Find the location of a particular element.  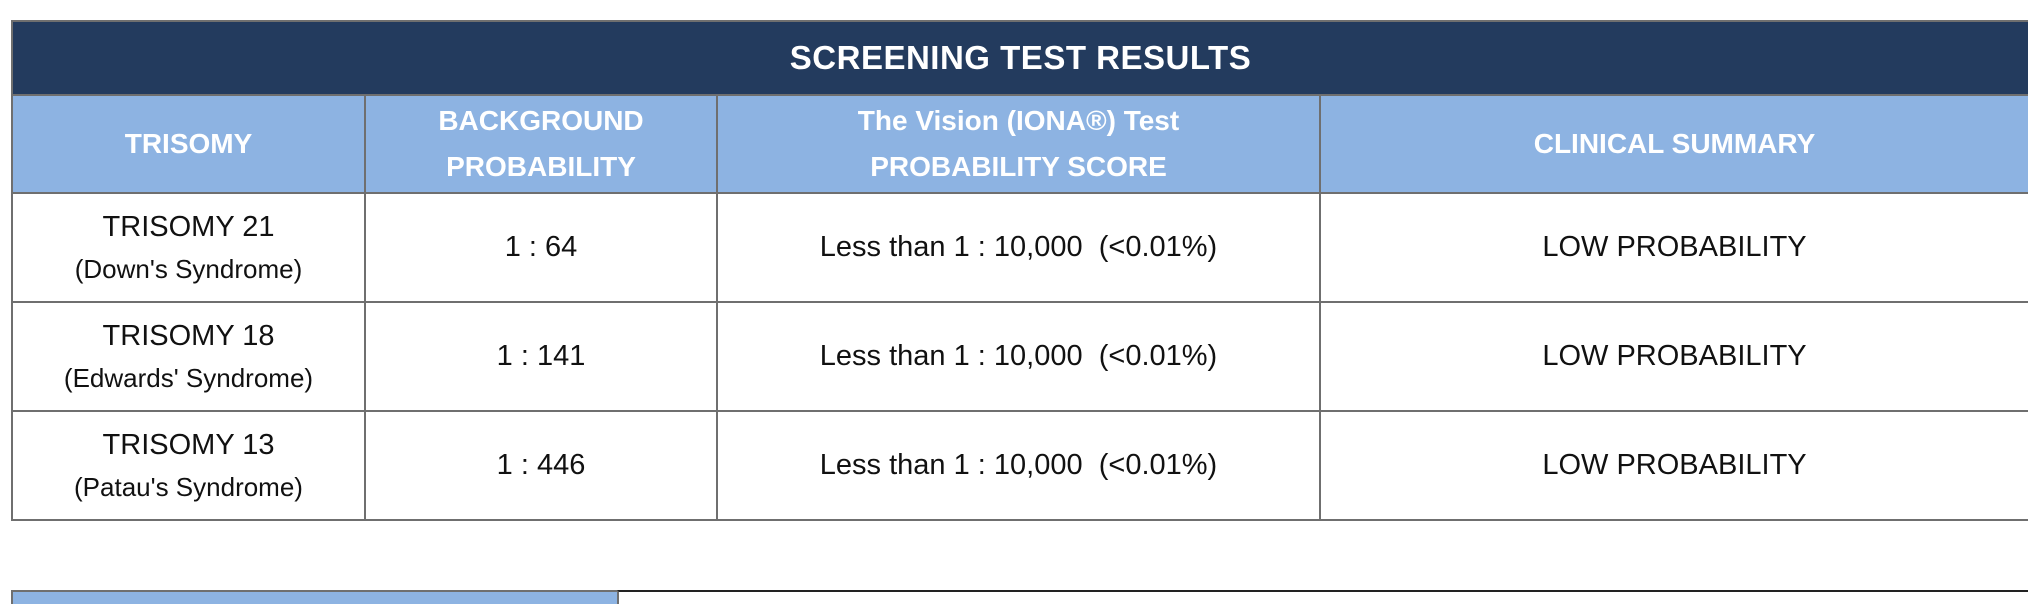

header-clinical-summary: CLINICAL SUMMARY is located at coordinates (1673, 144).